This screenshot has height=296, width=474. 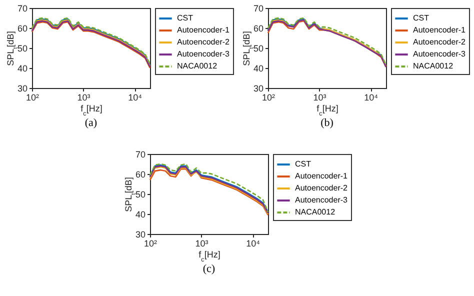 I want to click on text: (a), so click(x=91, y=123).